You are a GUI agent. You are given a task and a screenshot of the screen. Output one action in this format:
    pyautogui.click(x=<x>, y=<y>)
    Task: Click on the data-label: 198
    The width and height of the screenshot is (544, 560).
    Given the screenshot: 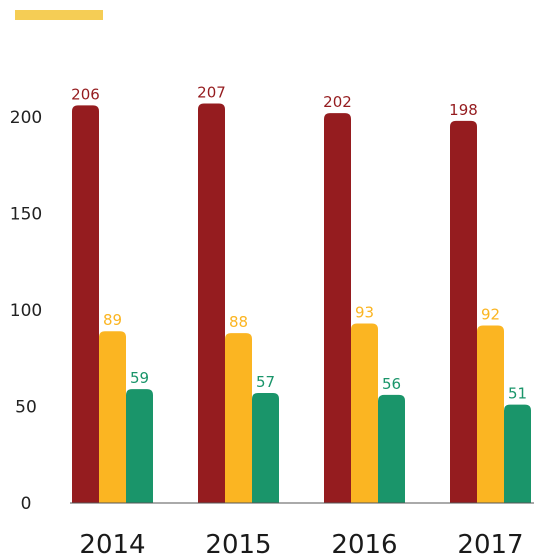 What is the action you would take?
    pyautogui.click(x=463, y=110)
    